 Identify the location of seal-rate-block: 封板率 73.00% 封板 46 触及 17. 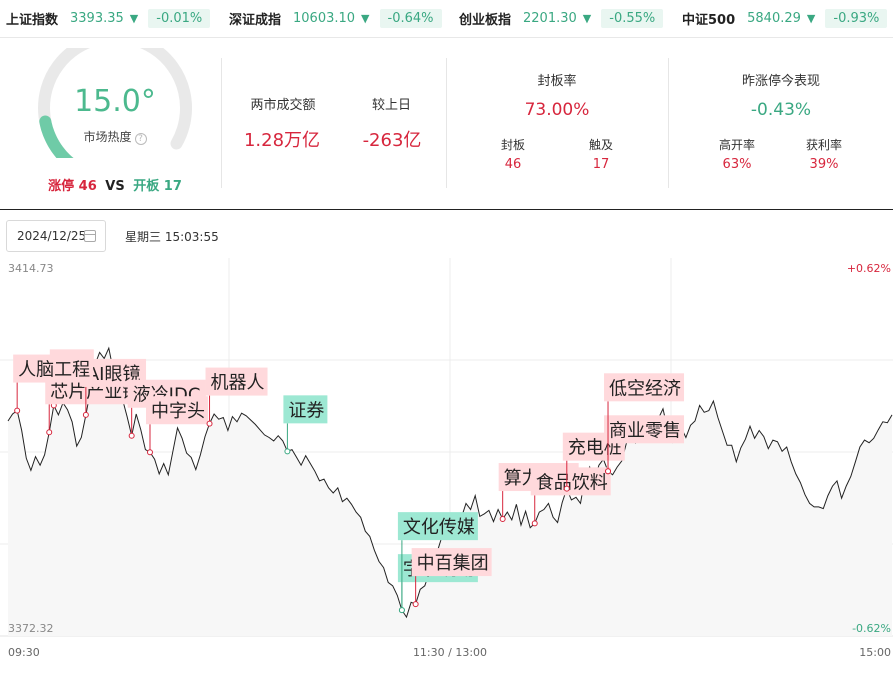
(557, 123).